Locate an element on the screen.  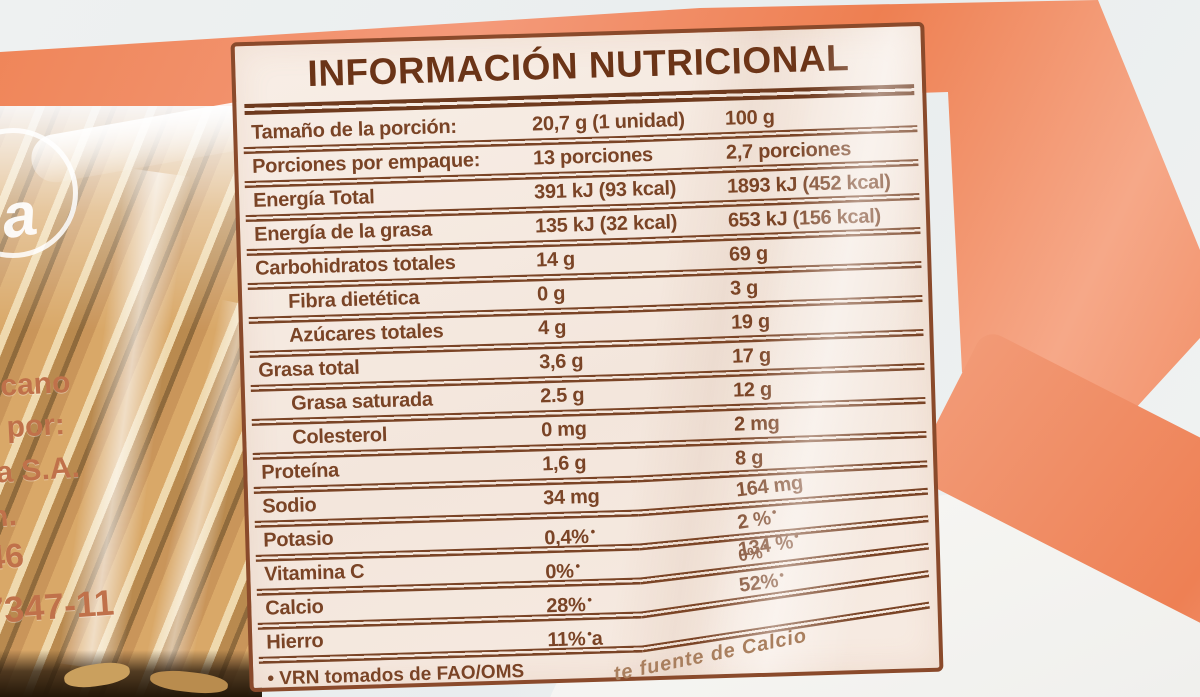
row-per100-value: 2 mg is located at coordinates (756, 424).